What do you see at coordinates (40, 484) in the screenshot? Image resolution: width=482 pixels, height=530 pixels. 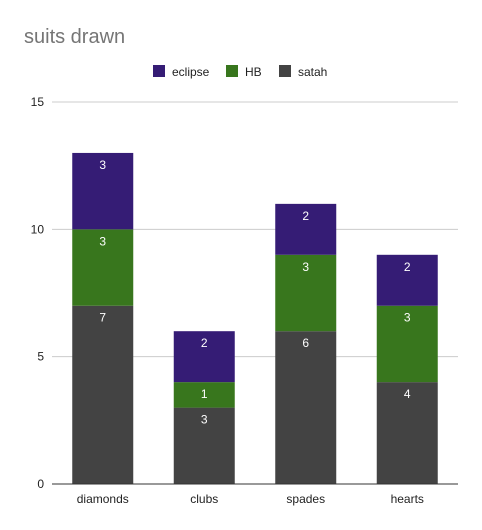 I see `y-tick-label: 0` at bounding box center [40, 484].